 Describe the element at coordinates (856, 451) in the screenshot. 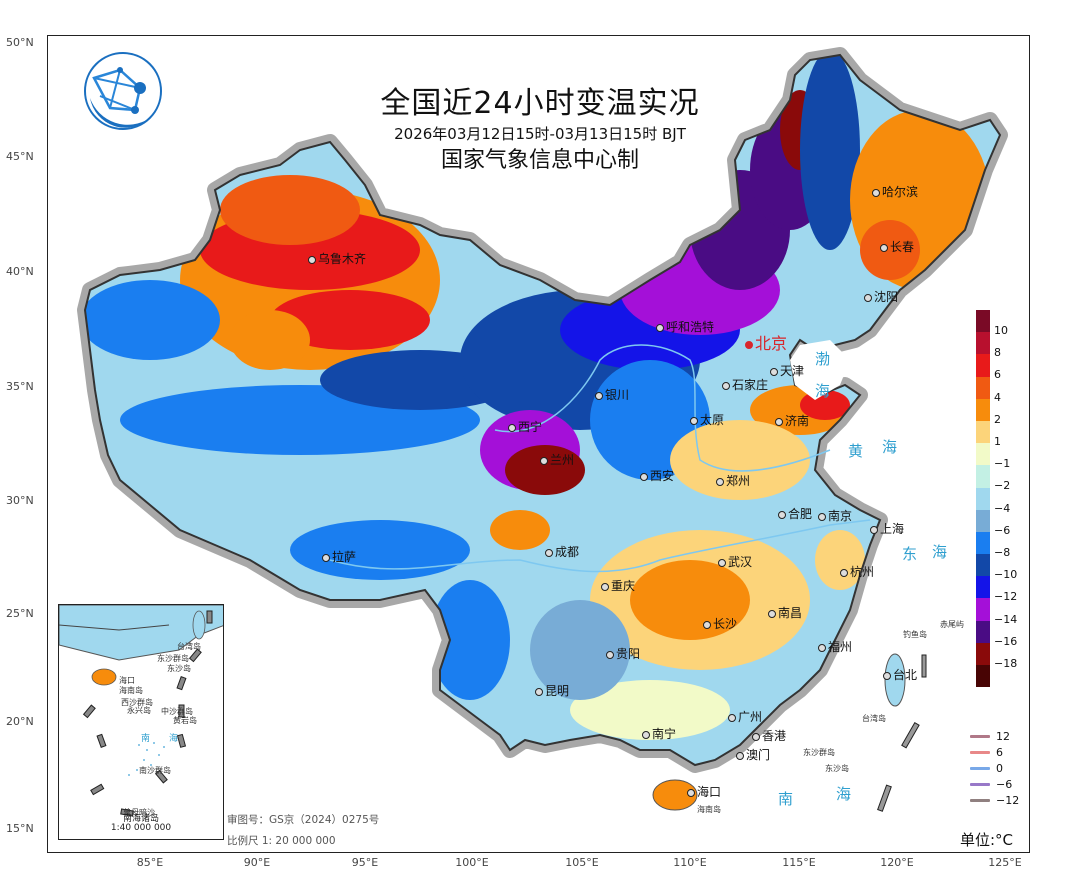

I see `sea-label: 黄` at that location.